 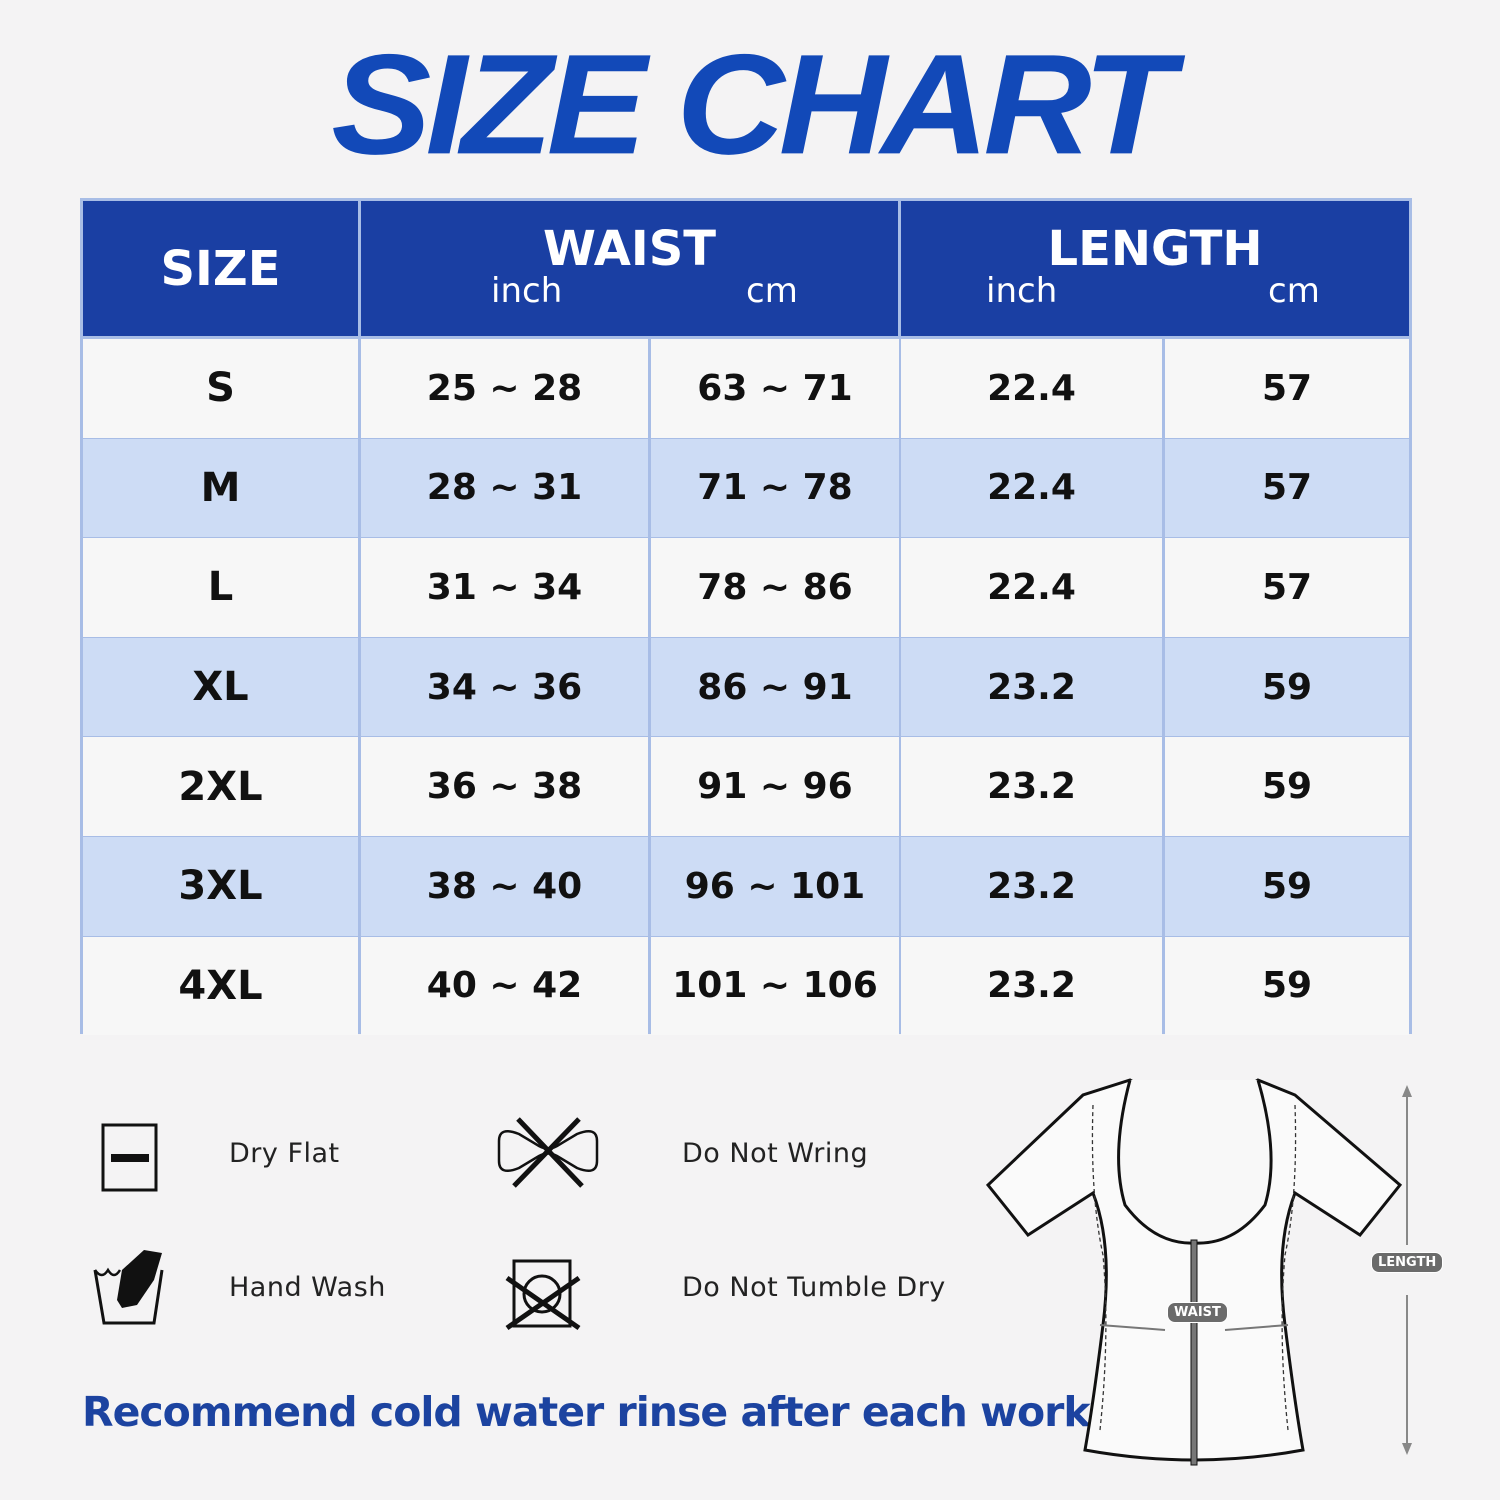 I want to click on table-cell-size: 2XL, so click(x=220, y=786).